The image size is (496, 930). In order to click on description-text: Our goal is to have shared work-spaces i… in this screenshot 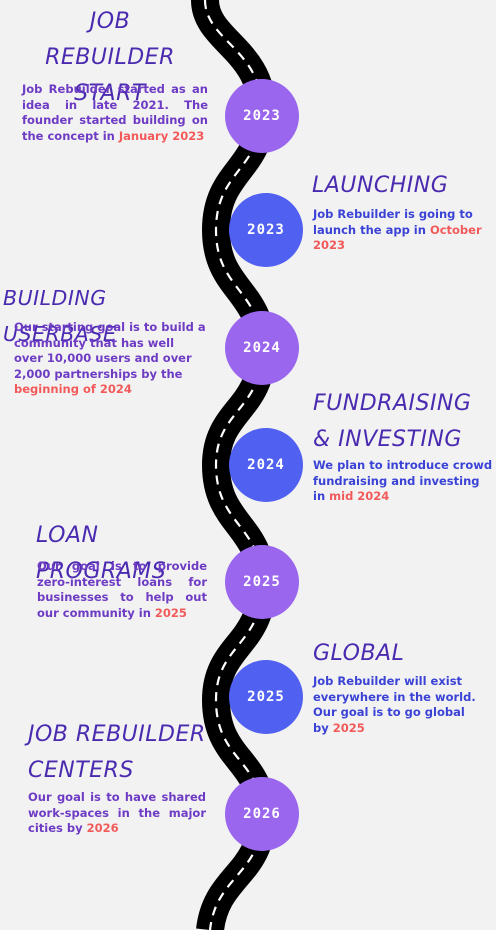, I will do `click(117, 812)`.